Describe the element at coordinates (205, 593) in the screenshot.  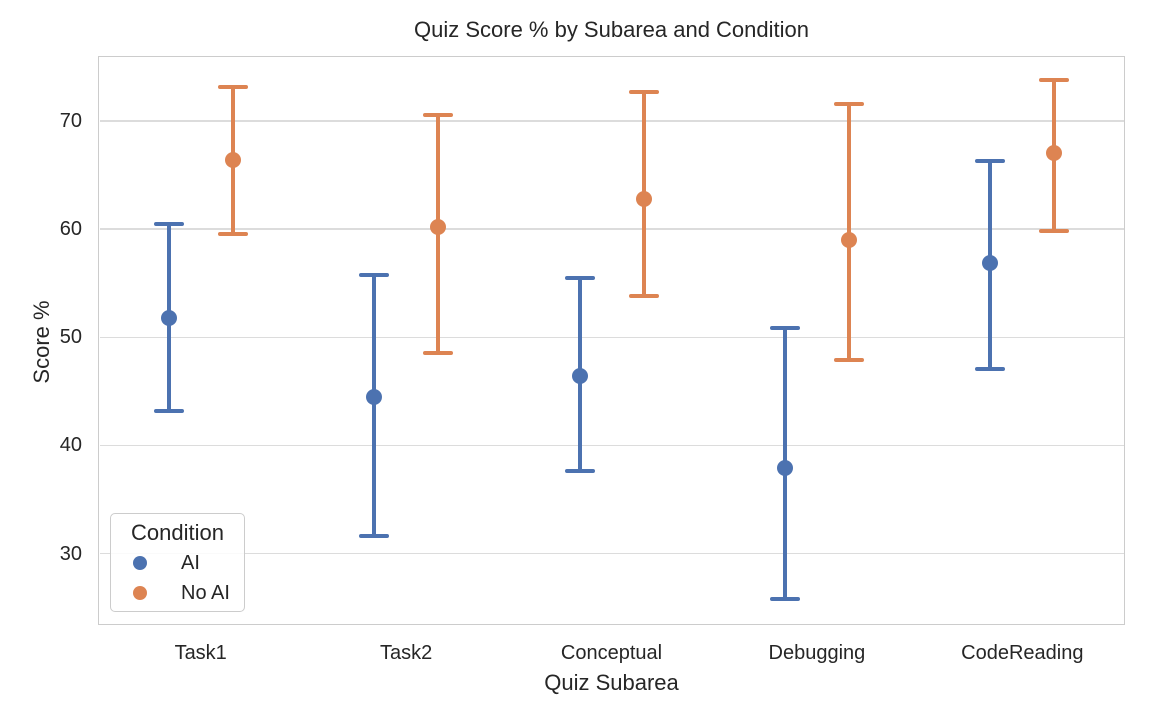
I see `legend-item-label: No AI` at that location.